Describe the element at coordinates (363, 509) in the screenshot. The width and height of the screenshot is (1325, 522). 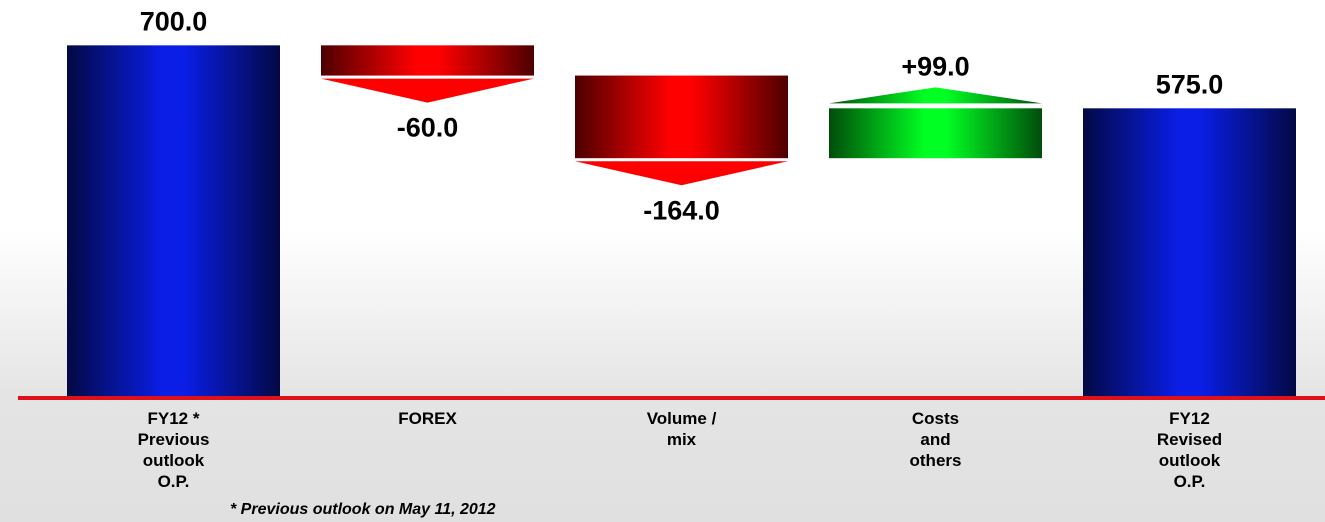
I see `footnote: * Previous outlook on May 11, 2012` at that location.